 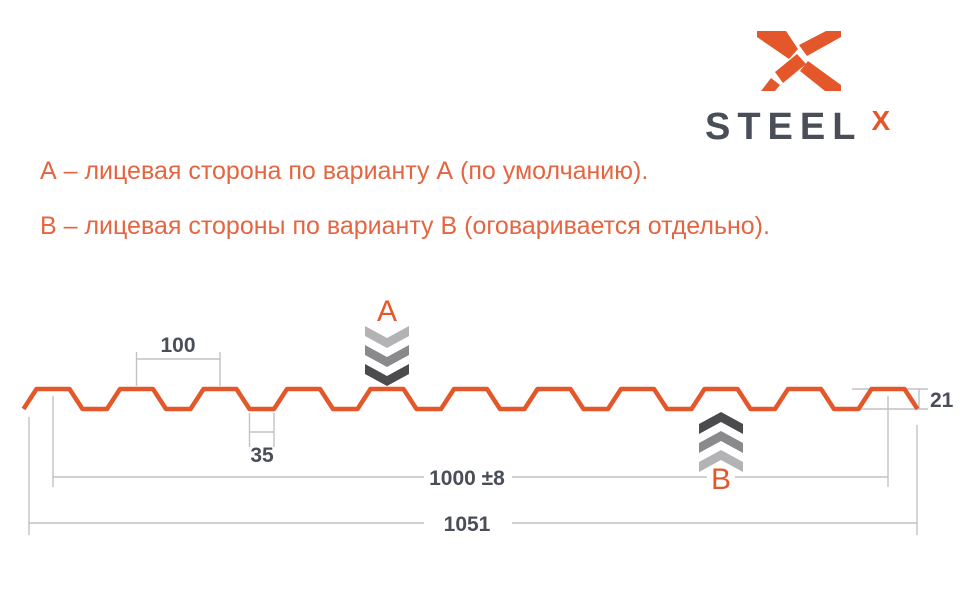 I want to click on side-a-label: А, so click(x=387, y=311).